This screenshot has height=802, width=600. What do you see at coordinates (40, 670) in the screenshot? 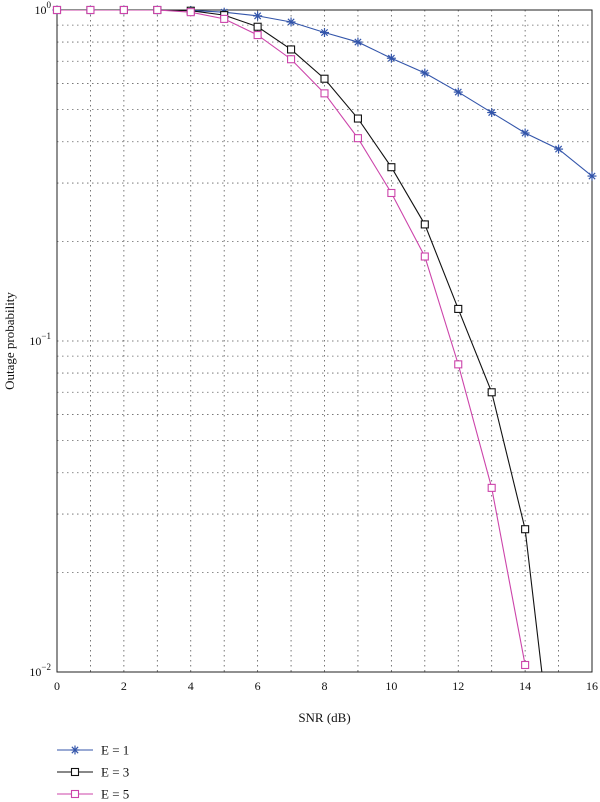
I see `y-tick-label: 10⁻²` at bounding box center [40, 670].